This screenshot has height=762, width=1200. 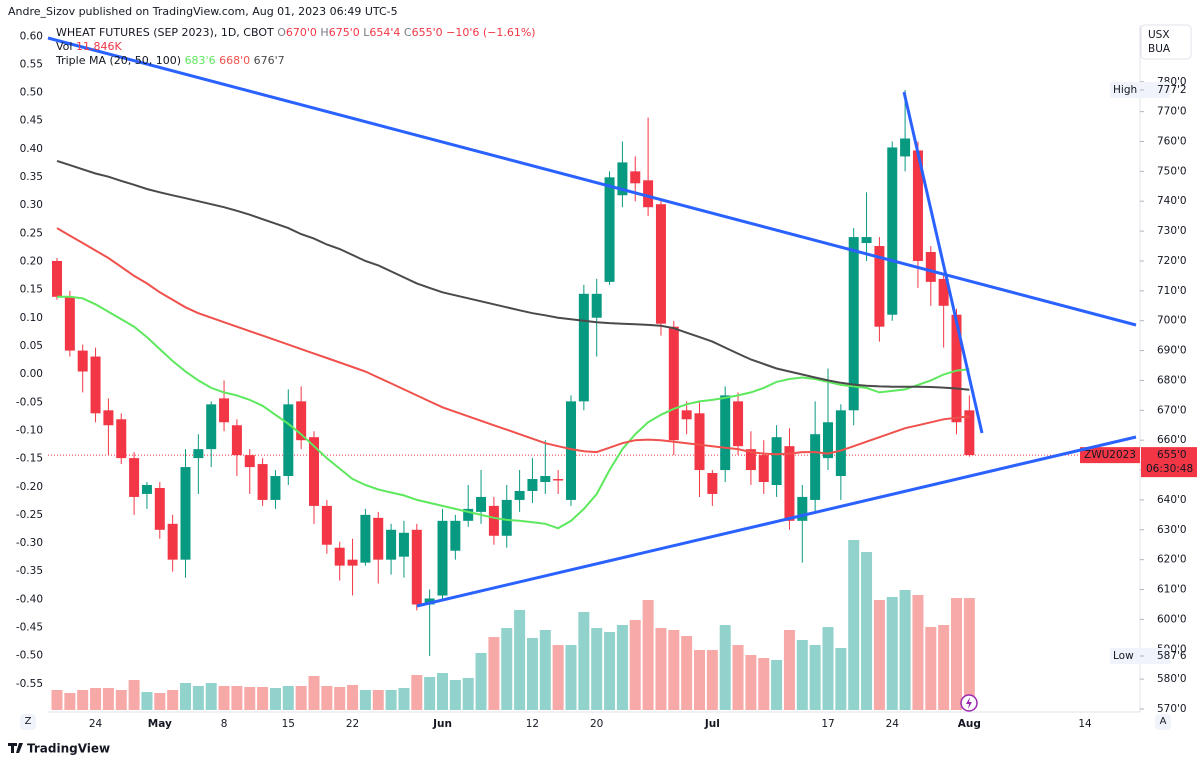 I want to click on y-tick-label: 740'0, so click(x=1172, y=201).